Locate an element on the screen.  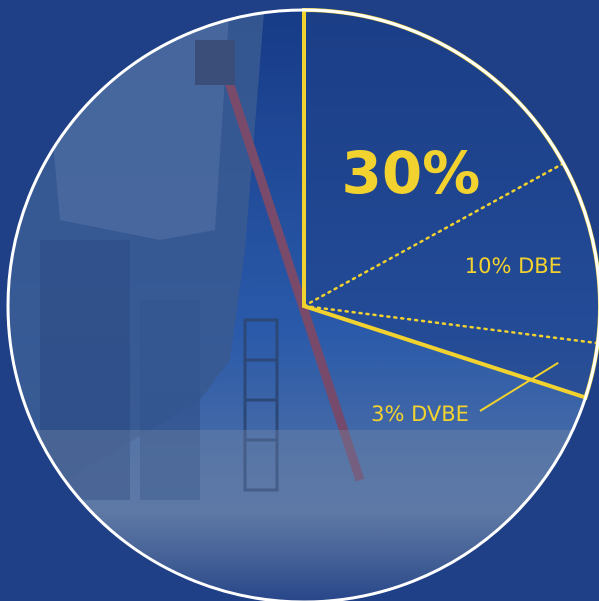
label-3-percent-dvbe: 3% DVBE is located at coordinates (420, 414).